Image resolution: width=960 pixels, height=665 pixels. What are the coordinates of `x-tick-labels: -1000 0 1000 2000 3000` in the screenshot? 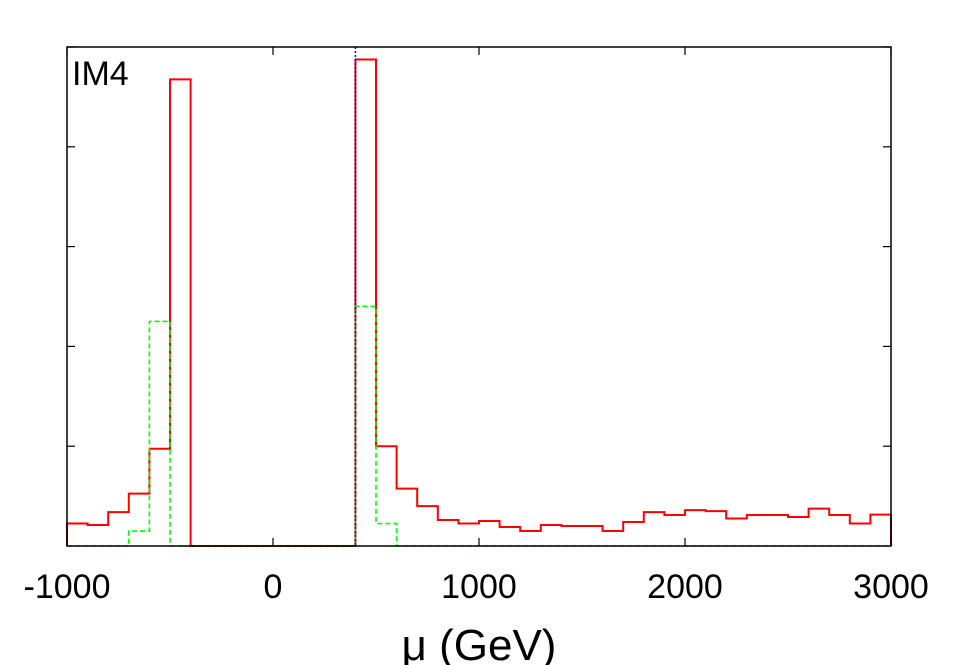 It's located at (476, 587).